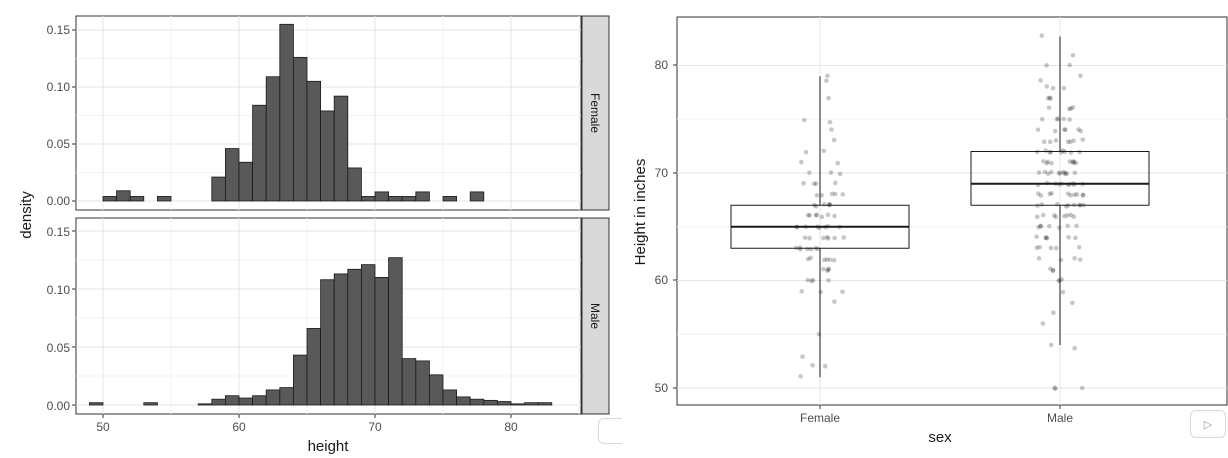 Image resolution: width=1228 pixels, height=458 pixels. Describe the element at coordinates (103, 427) in the screenshot. I see `x-tick-label: 50` at that location.